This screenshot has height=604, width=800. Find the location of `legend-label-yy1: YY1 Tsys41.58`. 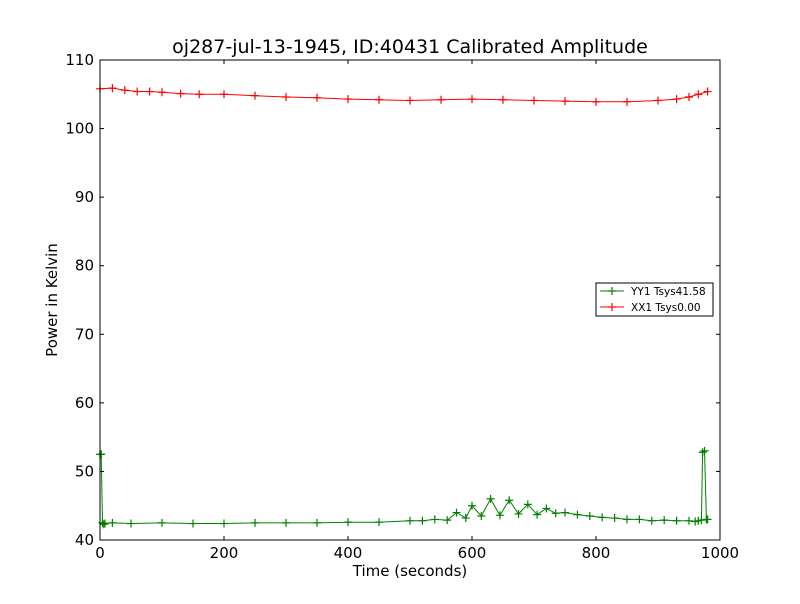

legend-label-yy1: YY1 Tsys41.58 is located at coordinates (668, 292).